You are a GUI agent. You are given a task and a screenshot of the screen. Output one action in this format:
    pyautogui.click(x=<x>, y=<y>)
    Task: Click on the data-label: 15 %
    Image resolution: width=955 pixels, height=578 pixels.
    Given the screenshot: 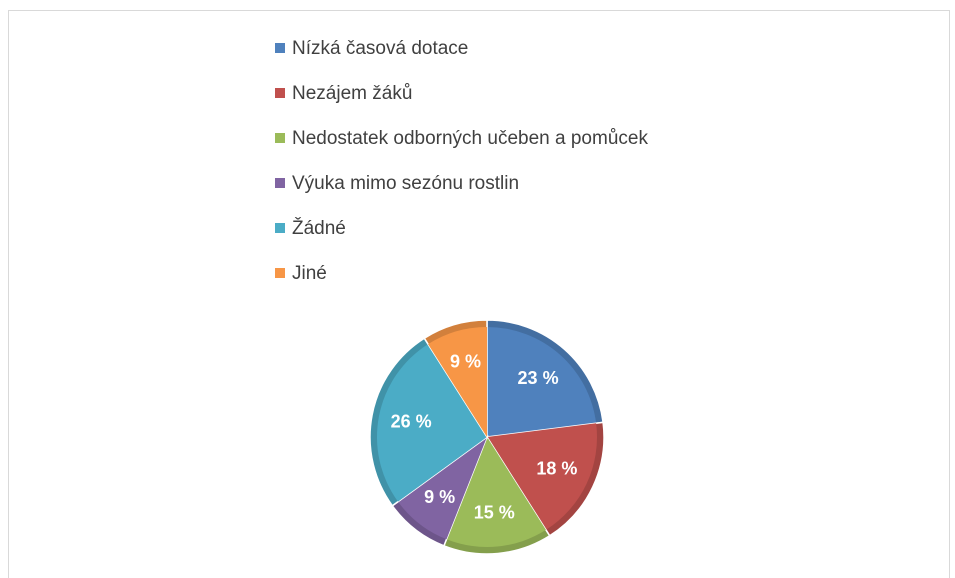 What is the action you would take?
    pyautogui.click(x=494, y=513)
    